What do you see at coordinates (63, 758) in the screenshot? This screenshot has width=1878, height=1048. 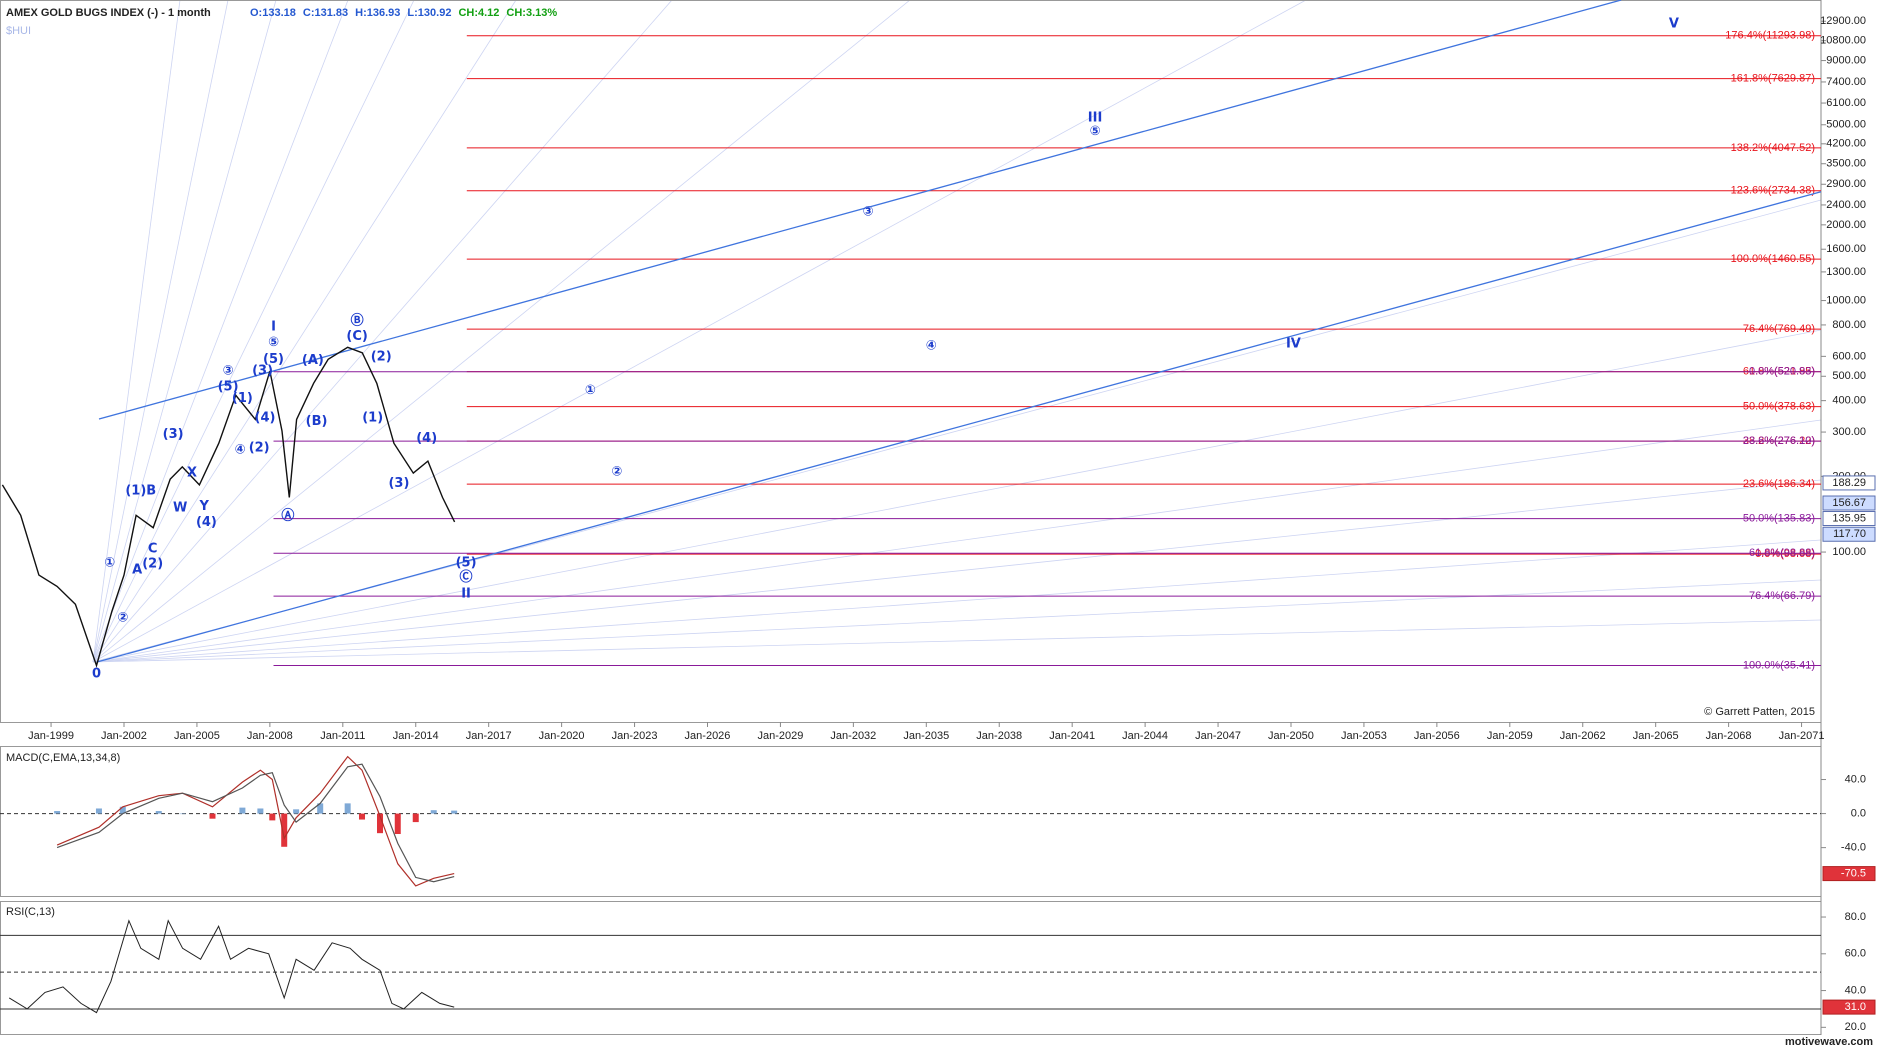 I see `macd-title: MACD(C,EMA,13,34,8)` at bounding box center [63, 758].